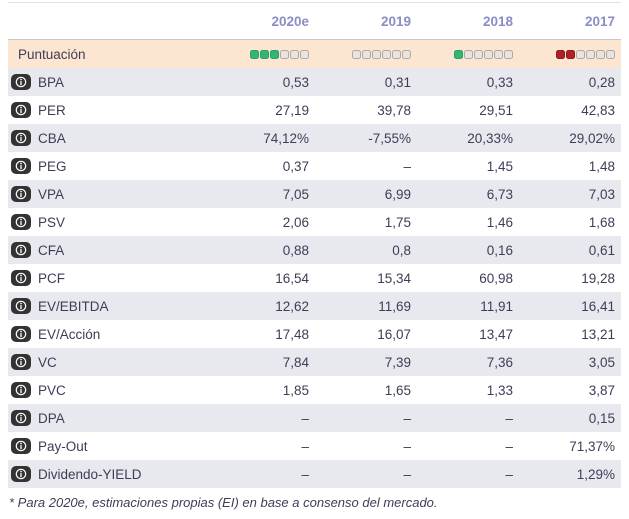 This screenshot has width=629, height=519. I want to click on metric-label: DPA, so click(51, 418).